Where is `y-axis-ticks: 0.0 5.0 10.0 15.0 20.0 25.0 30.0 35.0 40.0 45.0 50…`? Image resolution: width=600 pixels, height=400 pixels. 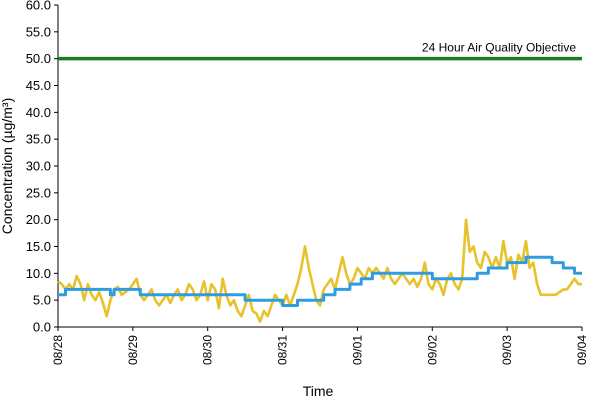 y-axis-ticks: 0.0 5.0 10.0 15.0 20.0 25.0 30.0 35.0 40.0 45.0 50… is located at coordinates (42, 167).